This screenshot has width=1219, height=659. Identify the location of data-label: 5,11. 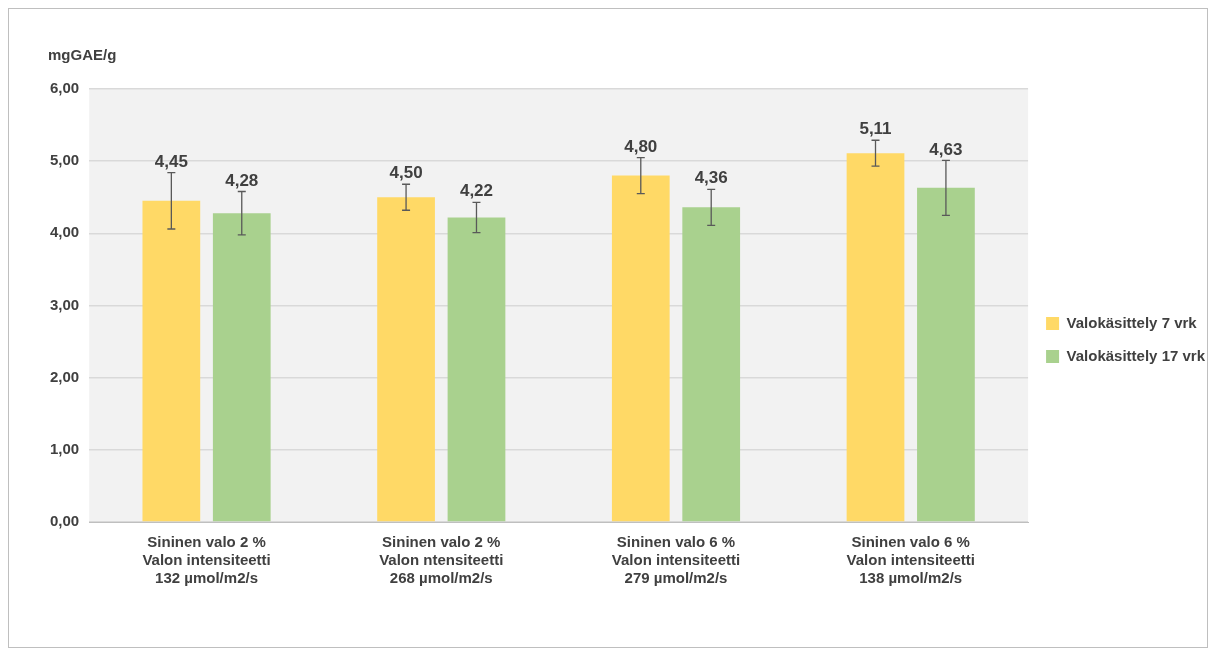
(875, 129).